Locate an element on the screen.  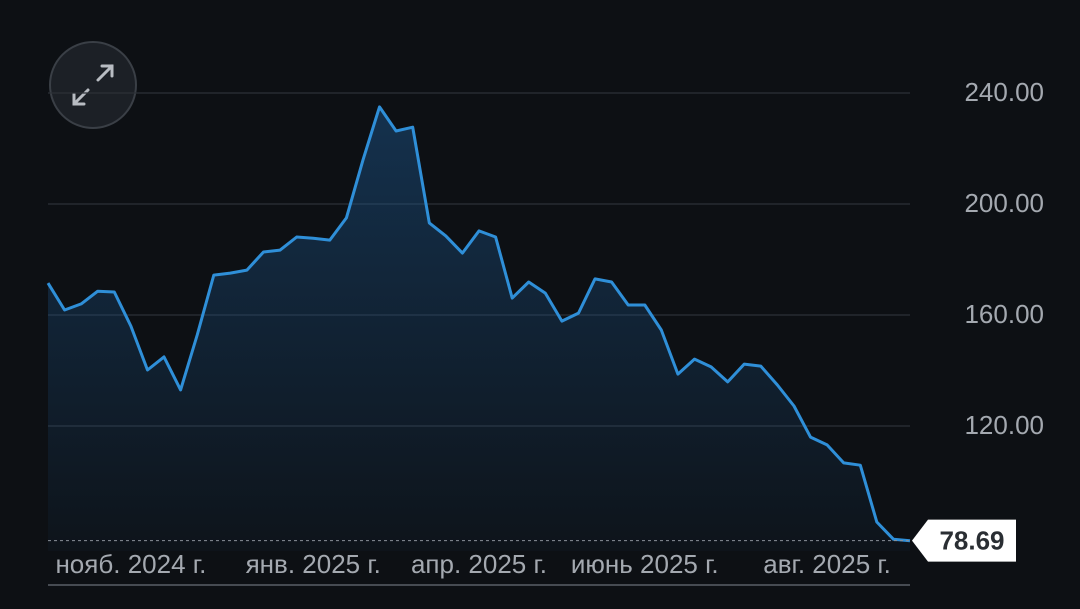
expand-icon is located at coordinates (93, 85).